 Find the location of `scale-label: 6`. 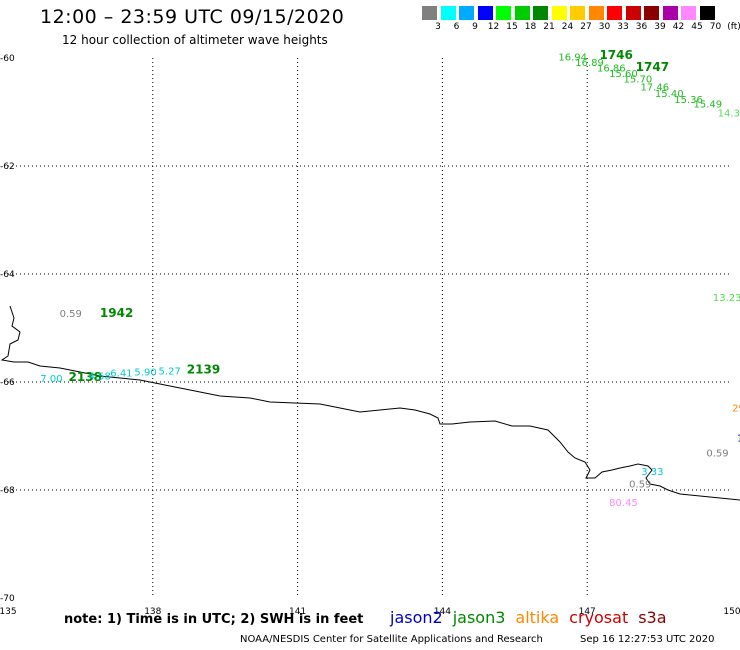

scale-label: 6 is located at coordinates (456, 27).